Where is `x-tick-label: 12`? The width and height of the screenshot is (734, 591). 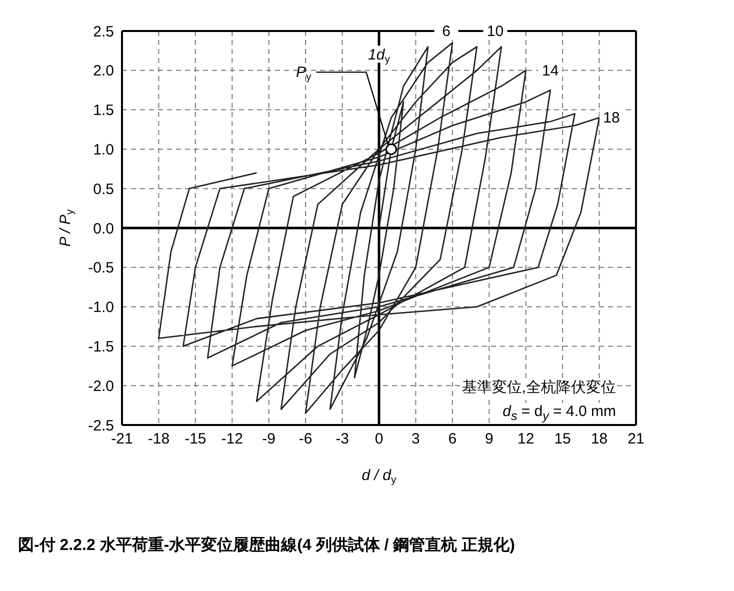
x-tick-label: 12 is located at coordinates (526, 439).